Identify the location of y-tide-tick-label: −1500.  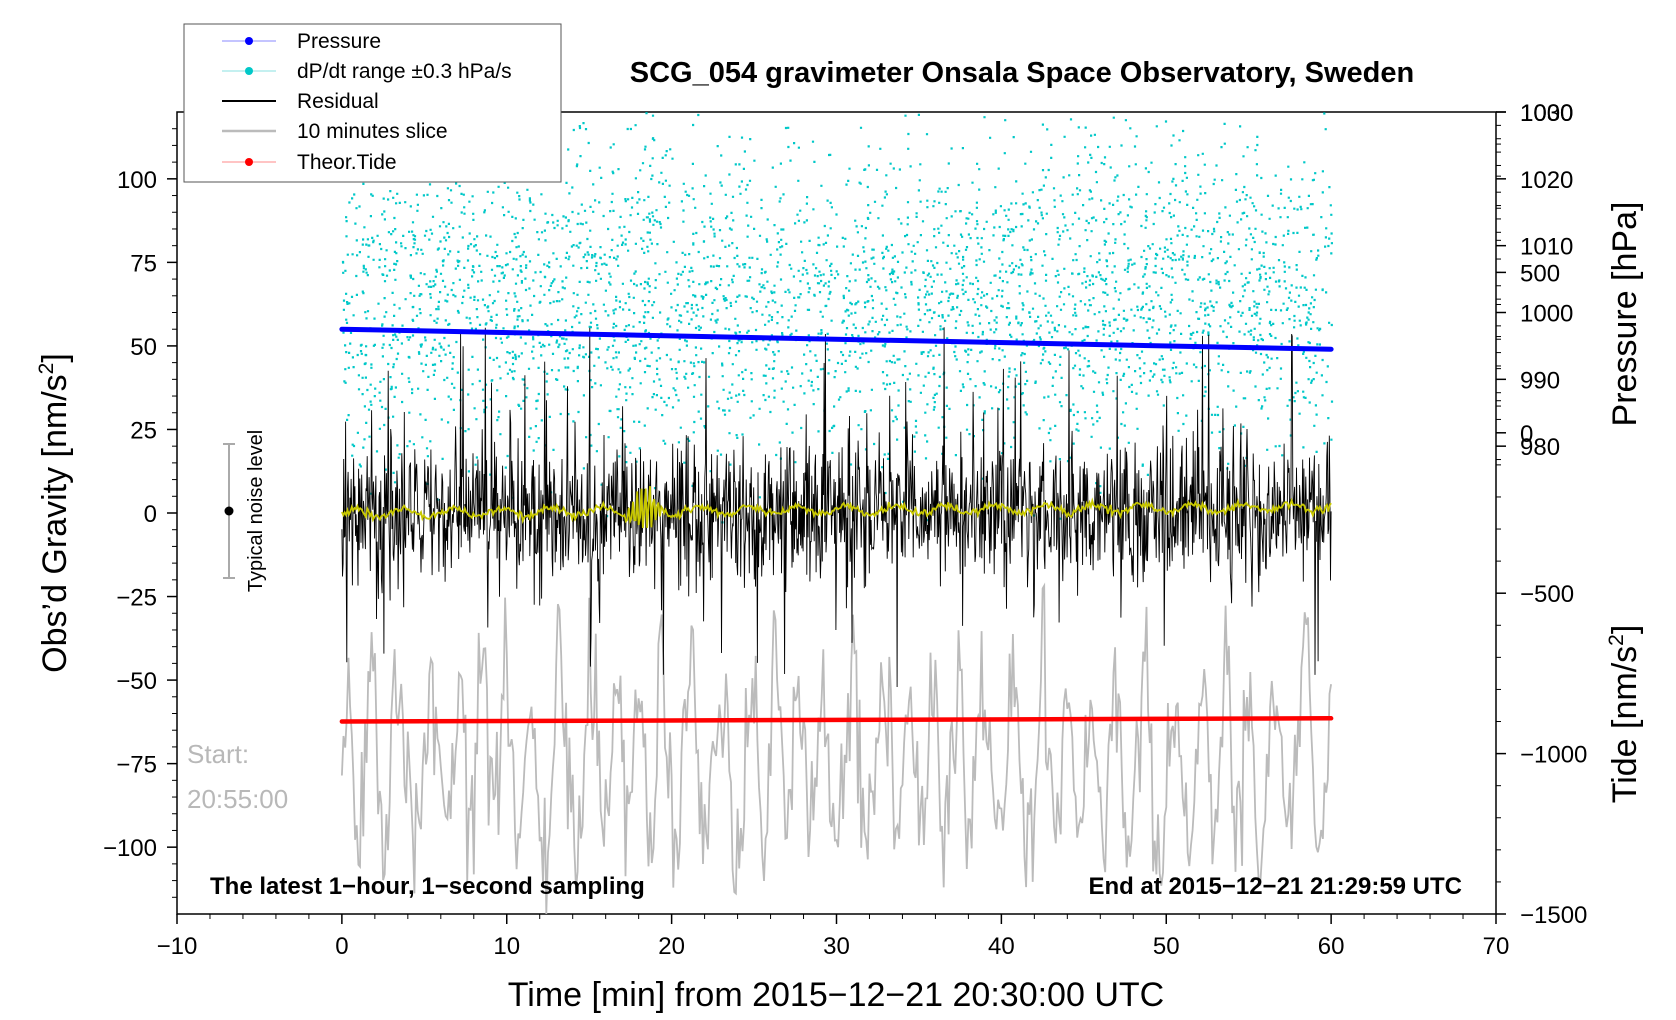
(1553, 915).